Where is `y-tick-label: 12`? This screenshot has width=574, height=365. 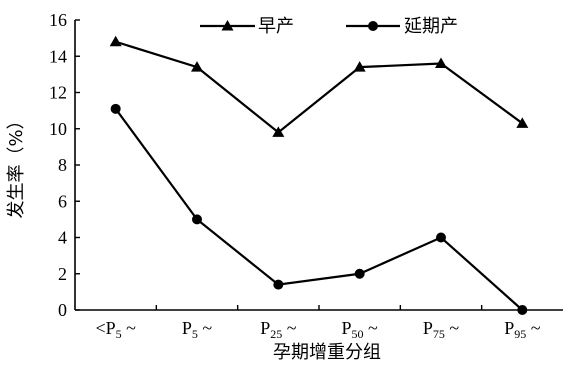 y-tick-label: 12 is located at coordinates (58, 93).